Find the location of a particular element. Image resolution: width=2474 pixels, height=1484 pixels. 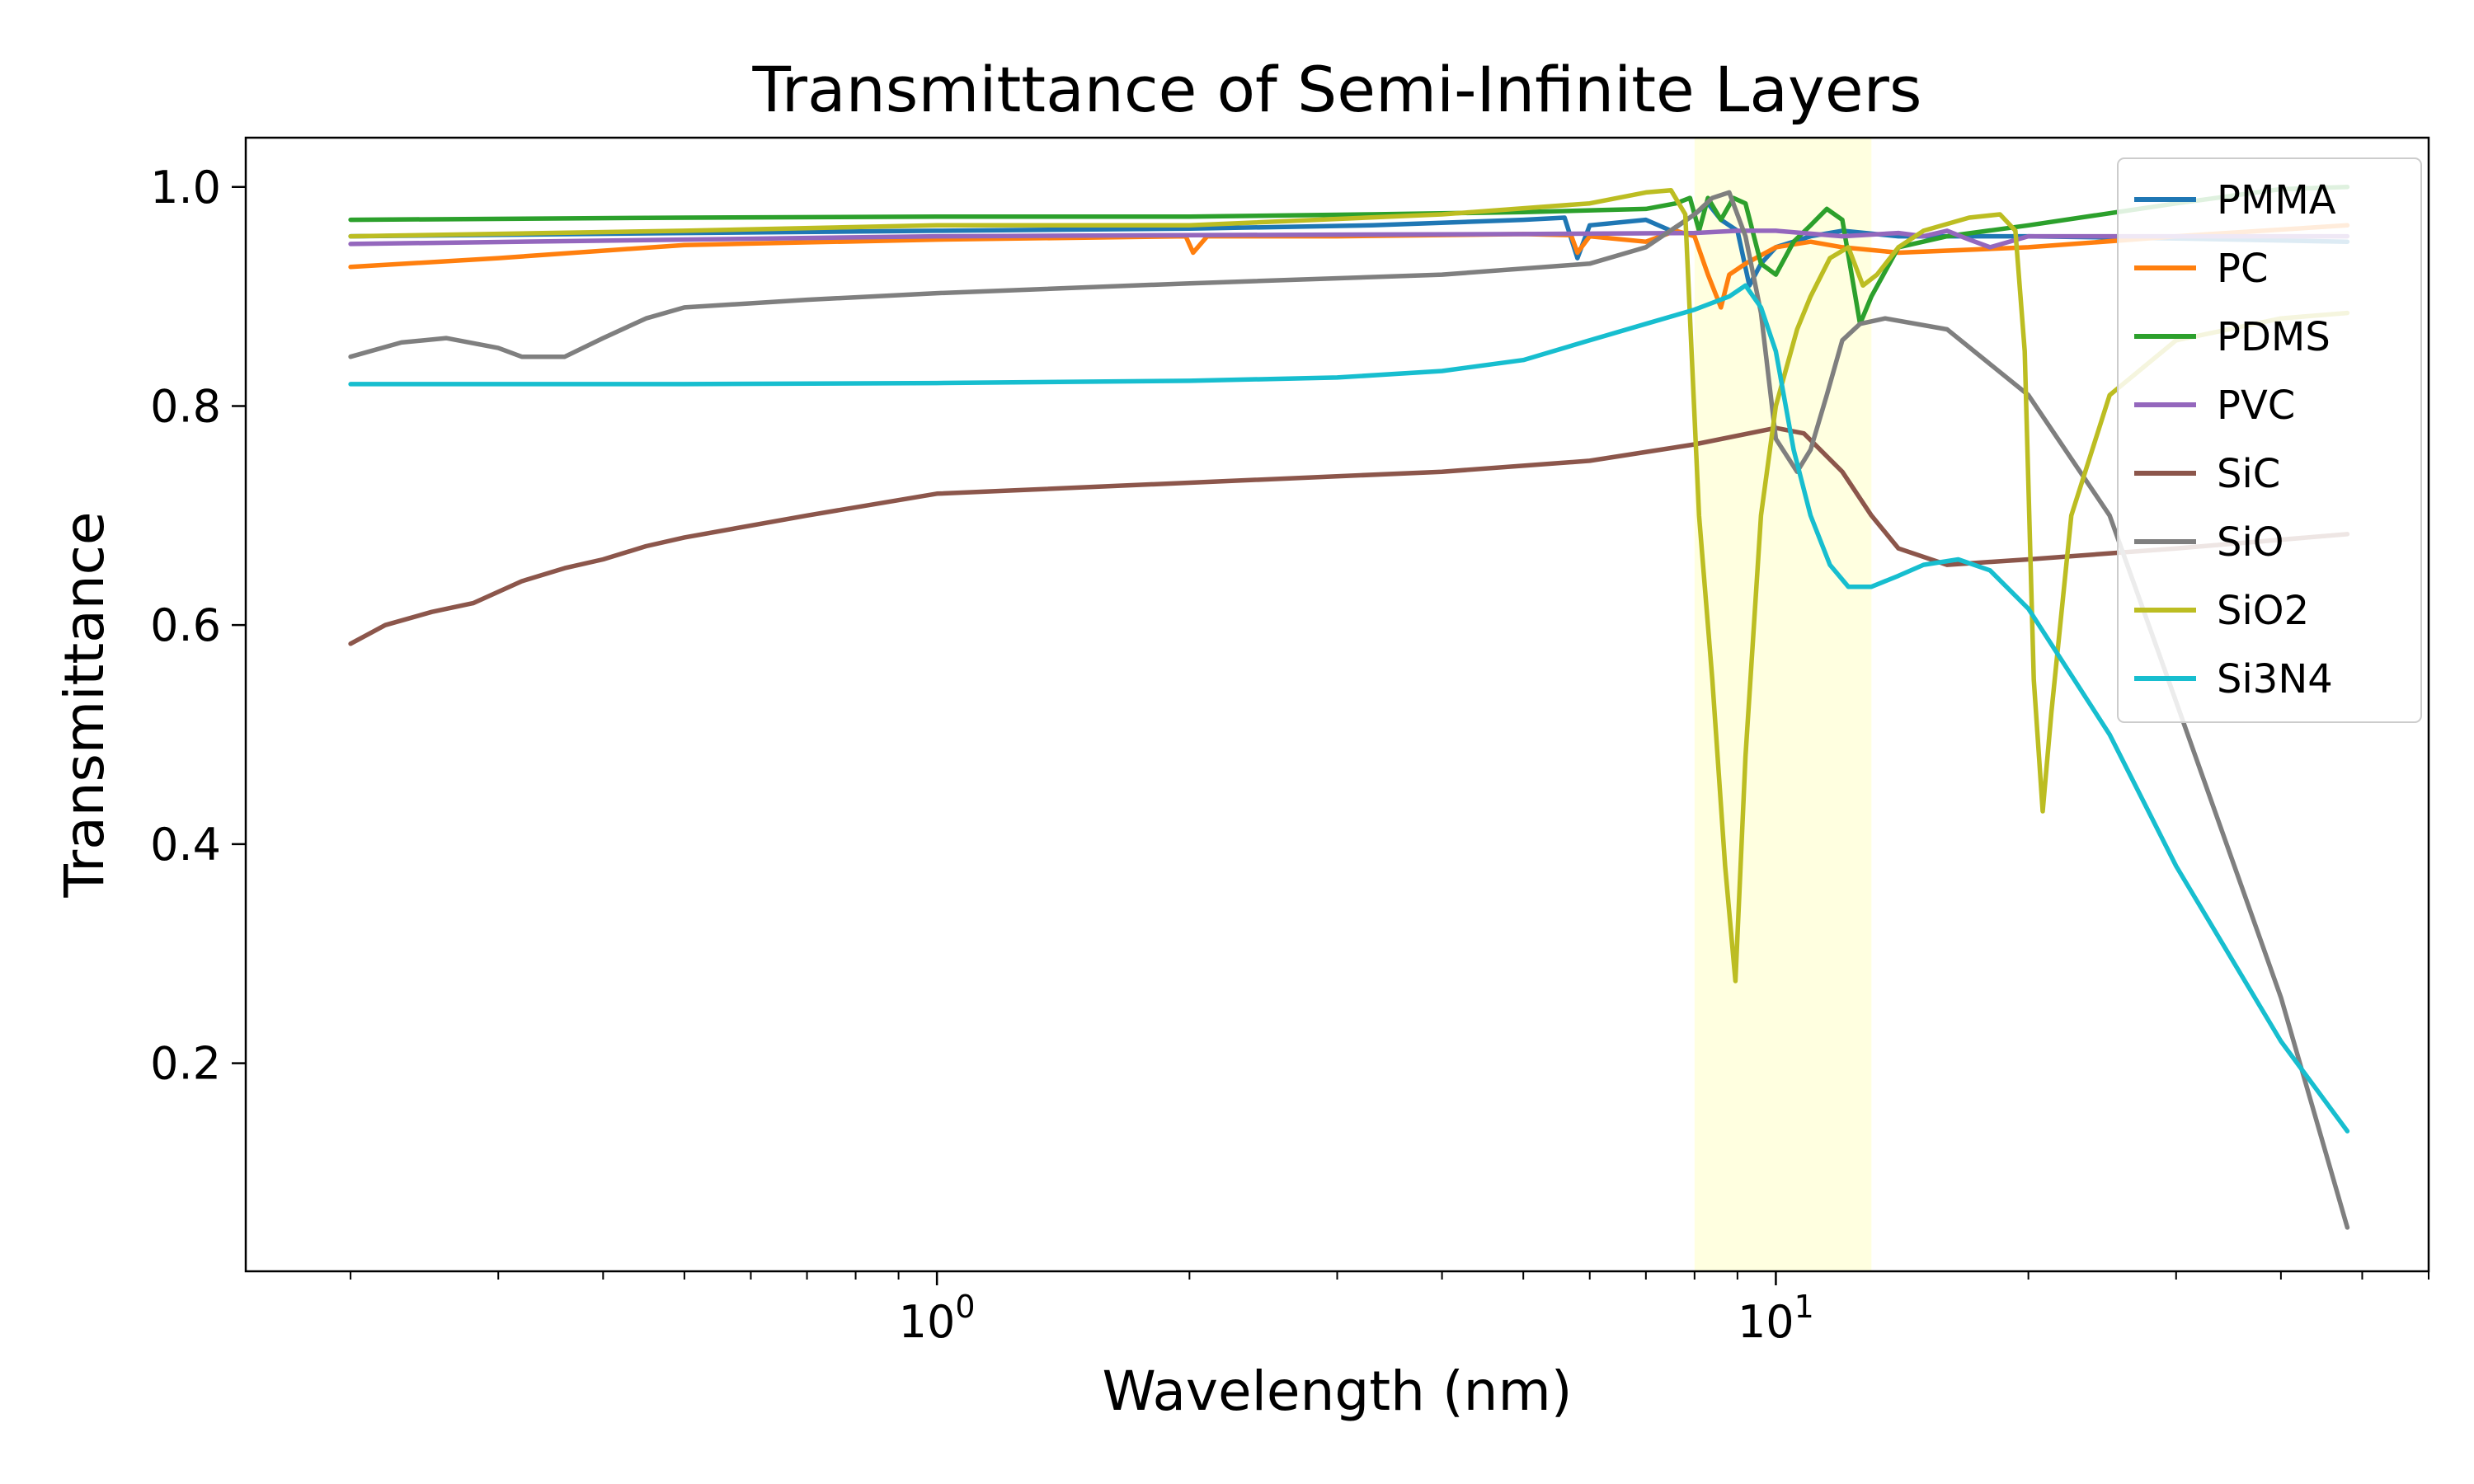

y-tick-label: 0.4 is located at coordinates (185, 845).